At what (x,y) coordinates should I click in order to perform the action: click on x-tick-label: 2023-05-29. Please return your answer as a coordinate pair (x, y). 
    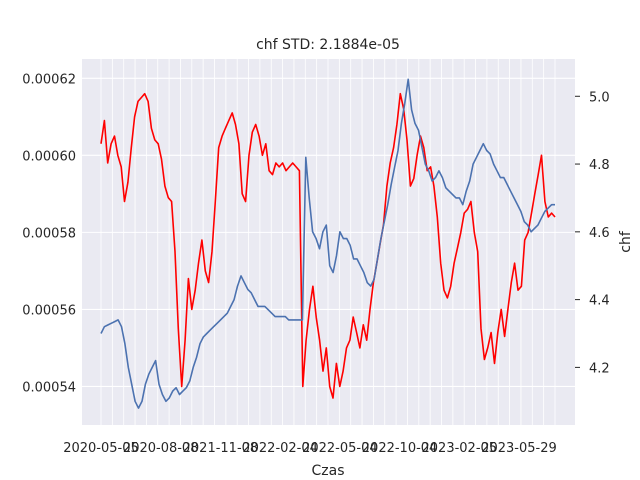
    Looking at the image, I should click on (519, 448).